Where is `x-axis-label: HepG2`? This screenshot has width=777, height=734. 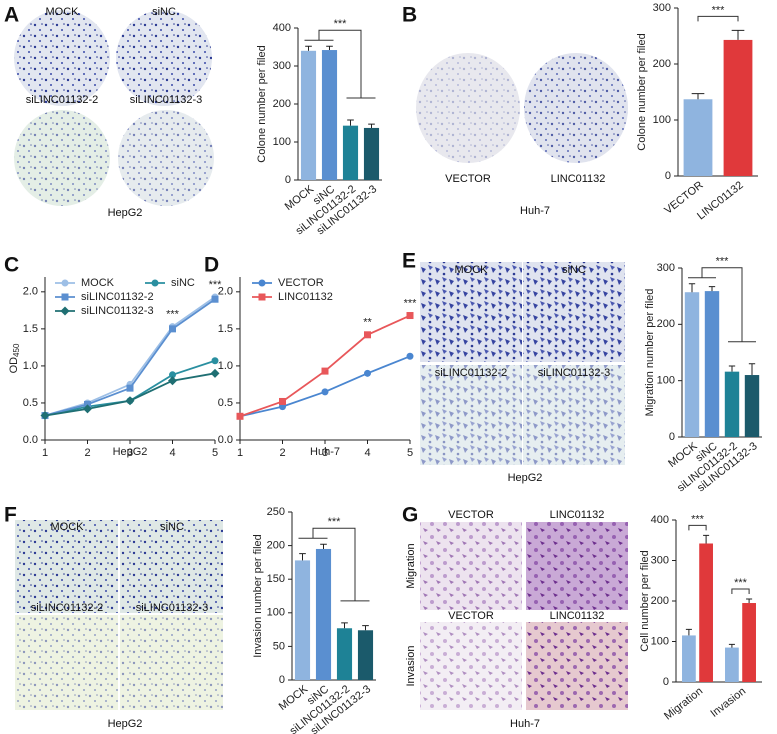 x-axis-label: HepG2 is located at coordinates (130, 452).